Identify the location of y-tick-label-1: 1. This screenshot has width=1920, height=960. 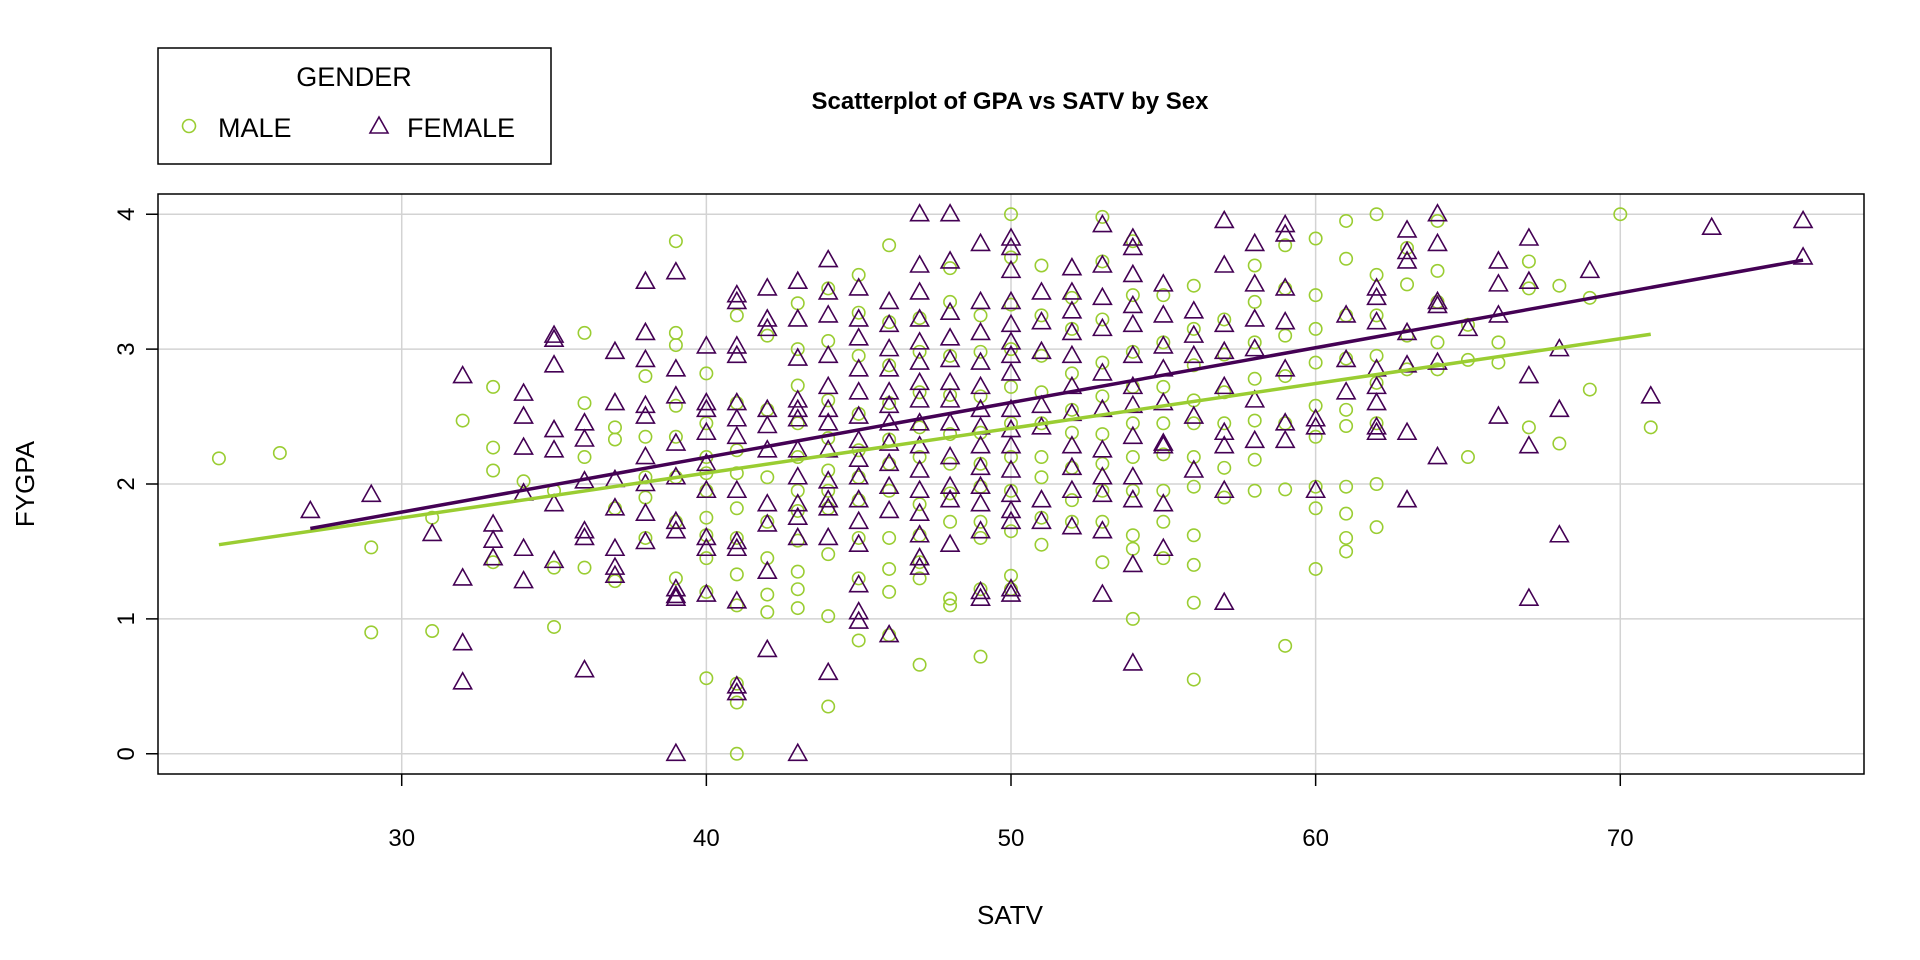
(126, 618).